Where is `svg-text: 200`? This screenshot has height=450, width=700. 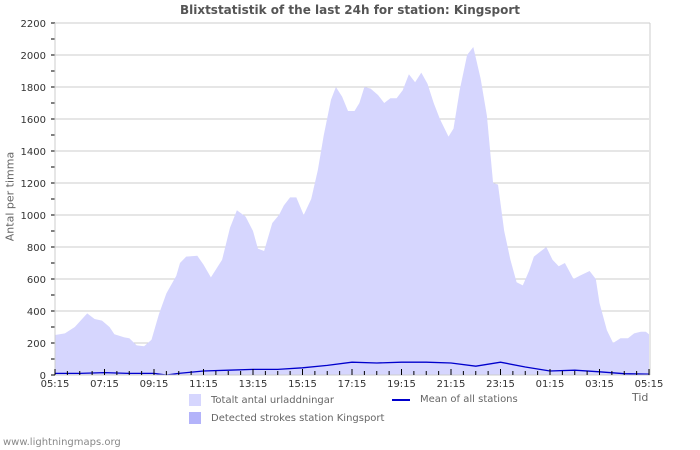 svg-text: 200 is located at coordinates (36, 344).